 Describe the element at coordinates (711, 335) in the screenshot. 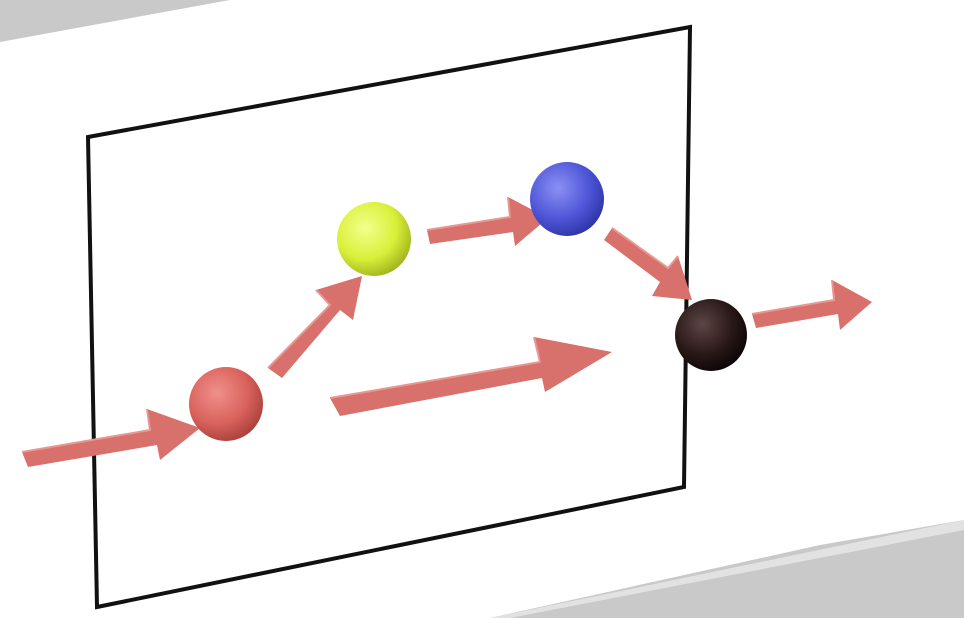

I see `black-node` at that location.